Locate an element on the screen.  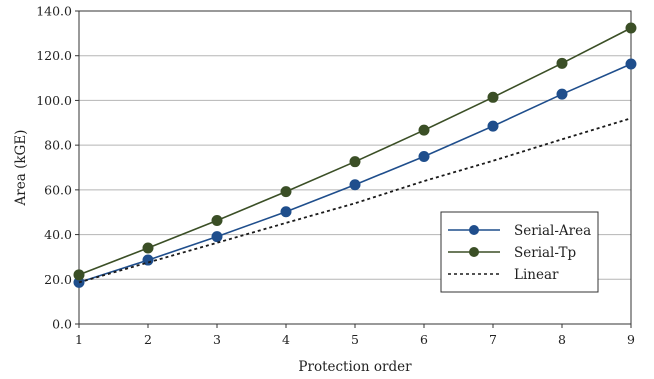
legend: Serial-Area Serial-Tp Linear is located at coordinates (519, 252).